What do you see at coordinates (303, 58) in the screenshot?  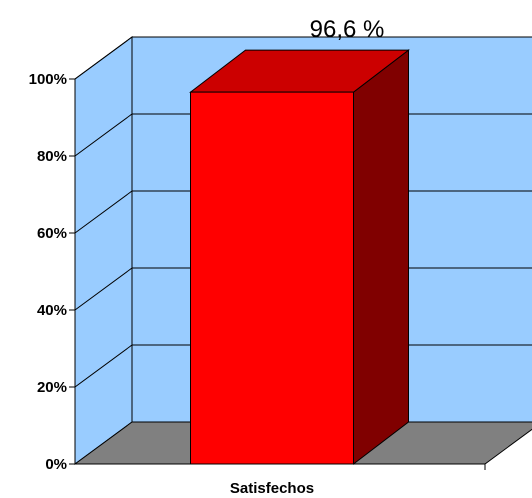 I see `gridline` at bounding box center [303, 58].